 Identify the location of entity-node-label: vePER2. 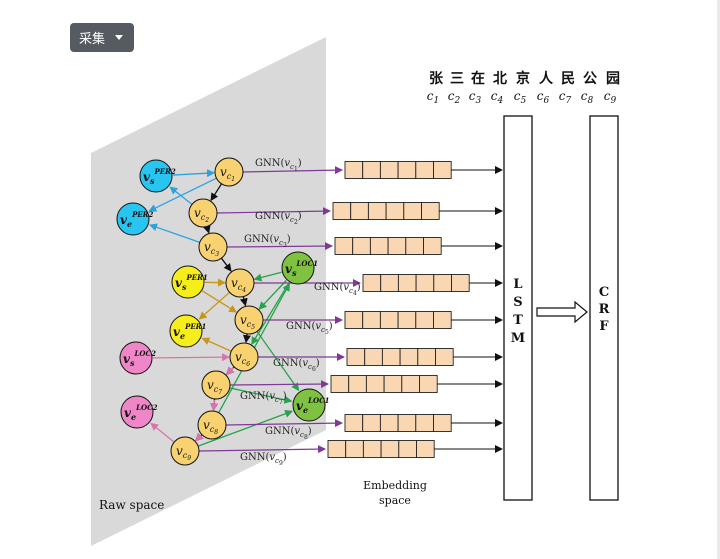
(136, 219).